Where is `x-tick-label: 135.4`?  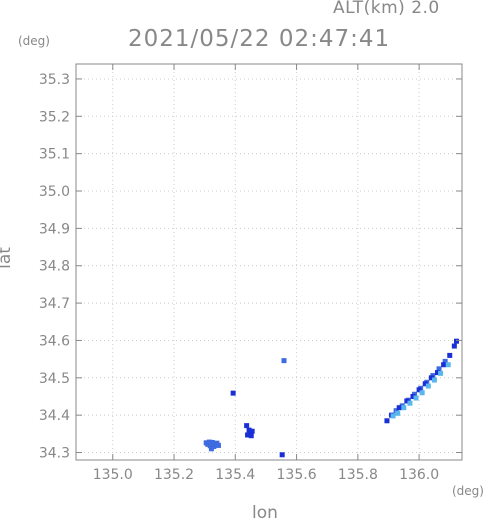 x-tick-label: 135.4 is located at coordinates (235, 475).